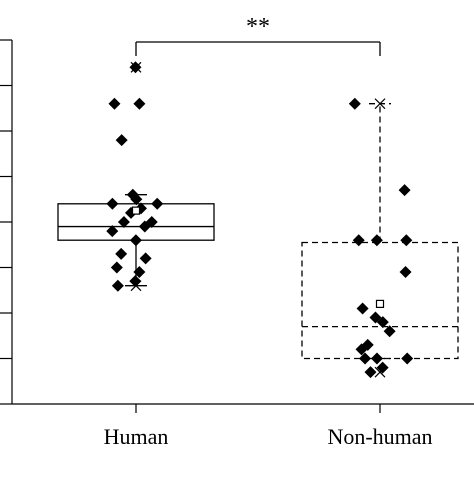 The height and width of the screenshot is (479, 474). I want to click on max-marker-1-stroke-b, so click(380, 104).